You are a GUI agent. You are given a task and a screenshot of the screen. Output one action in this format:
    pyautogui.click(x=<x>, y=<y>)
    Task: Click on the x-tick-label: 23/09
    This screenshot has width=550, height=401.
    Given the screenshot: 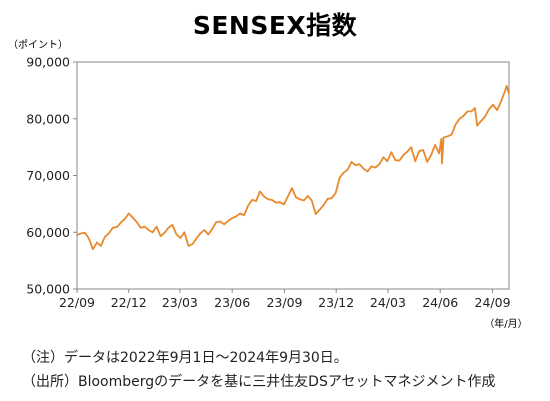 What is the action you would take?
    pyautogui.click(x=284, y=302)
    